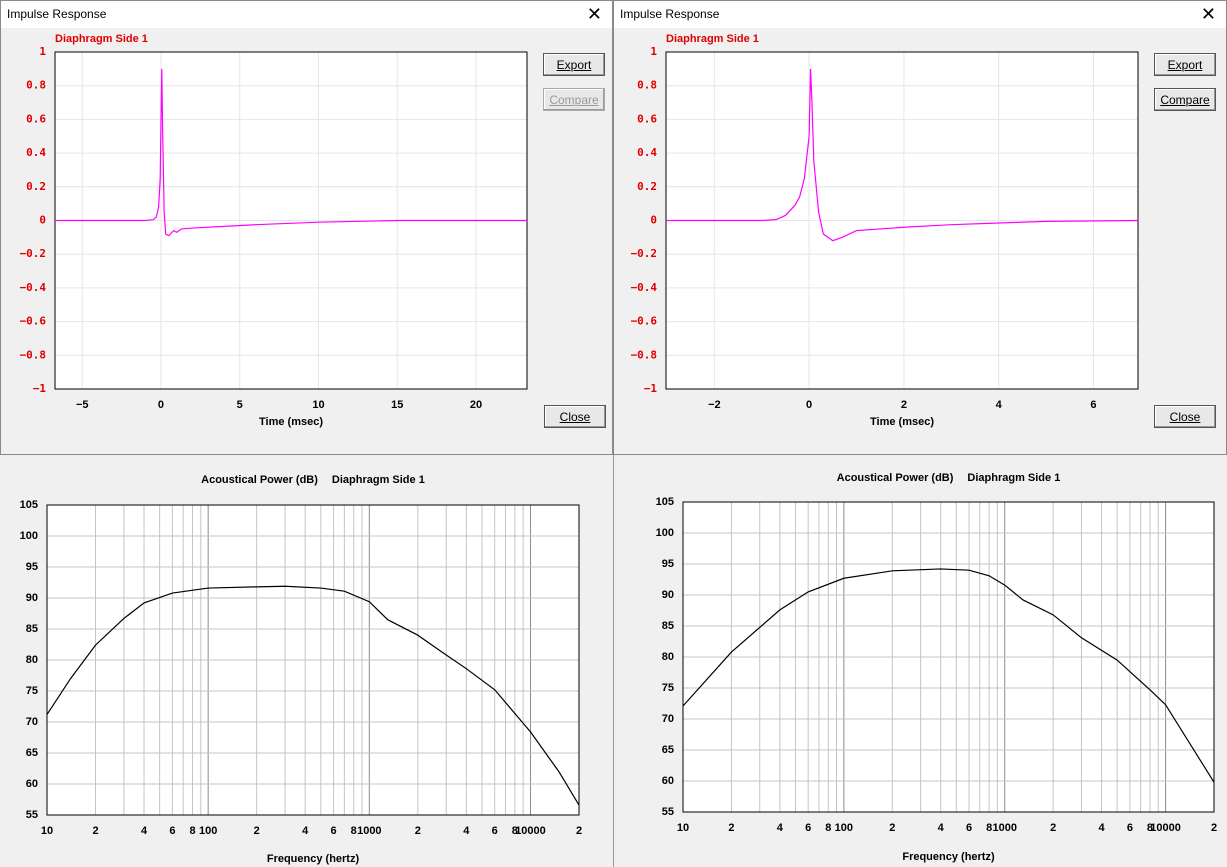 The height and width of the screenshot is (867, 1227). Describe the element at coordinates (644, 321) in the screenshot. I see `y-tick-label: −0.6` at that location.